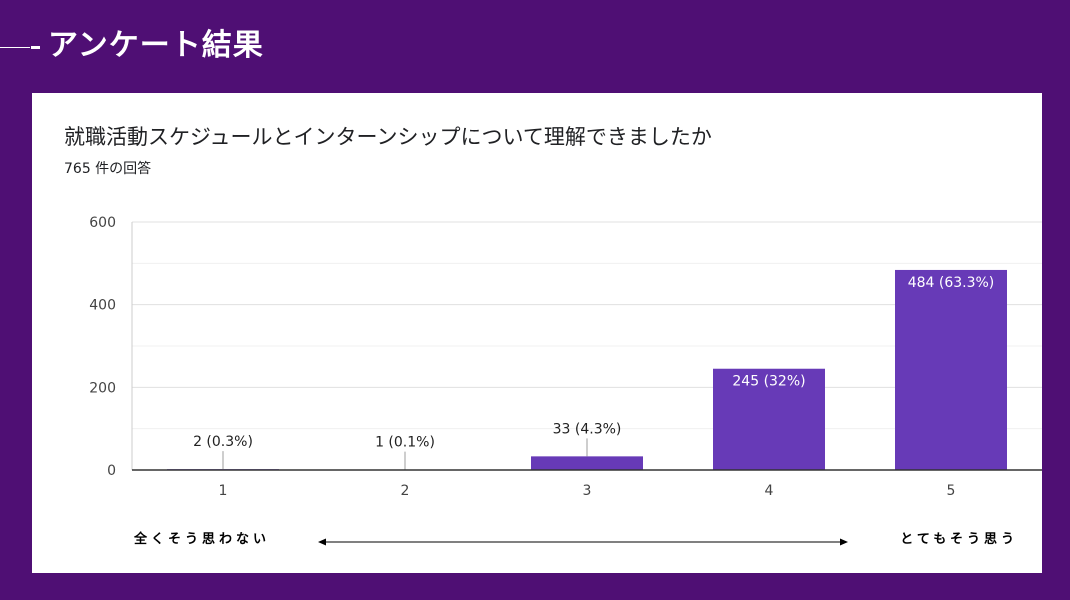 This screenshot has width=1070, height=600. Describe the element at coordinates (223, 491) in the screenshot. I see `x-tick-label: 1` at that location.